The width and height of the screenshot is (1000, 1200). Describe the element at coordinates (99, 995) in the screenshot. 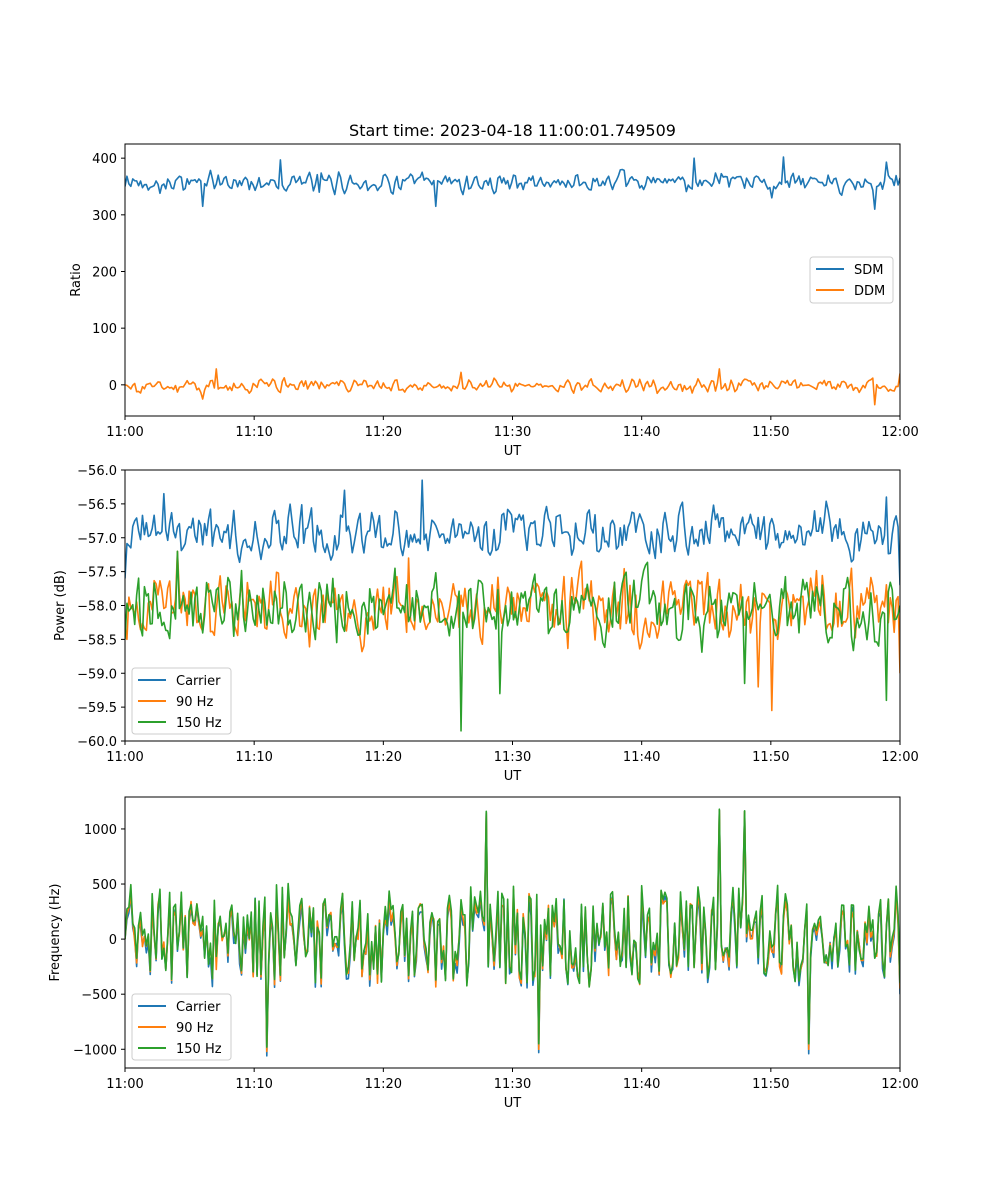

I see `y-tick-label: −500` at that location.